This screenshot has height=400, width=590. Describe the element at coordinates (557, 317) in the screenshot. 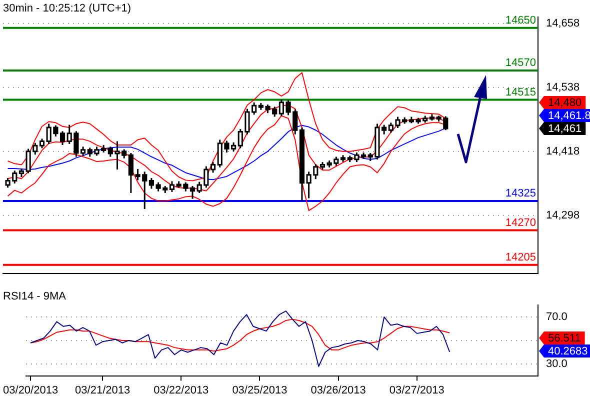

I see `y-tick-label: 70.0` at that location.